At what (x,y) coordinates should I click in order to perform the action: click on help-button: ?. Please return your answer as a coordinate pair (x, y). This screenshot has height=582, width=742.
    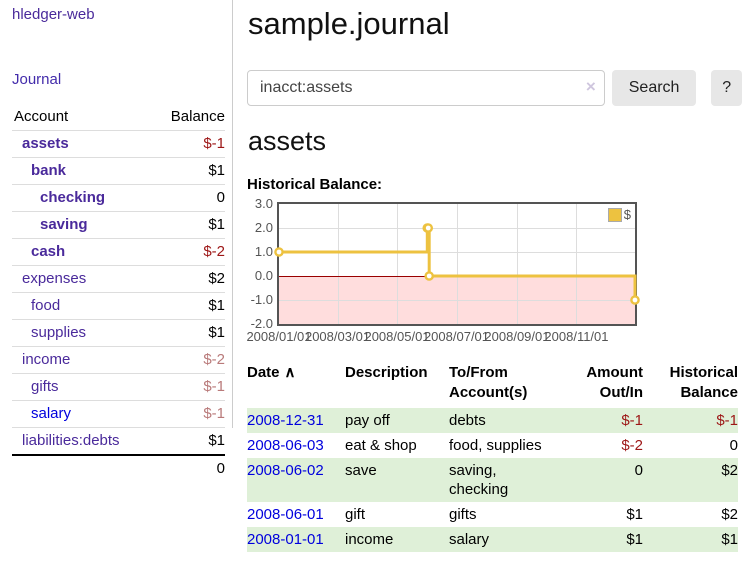
    Looking at the image, I should click on (726, 88).